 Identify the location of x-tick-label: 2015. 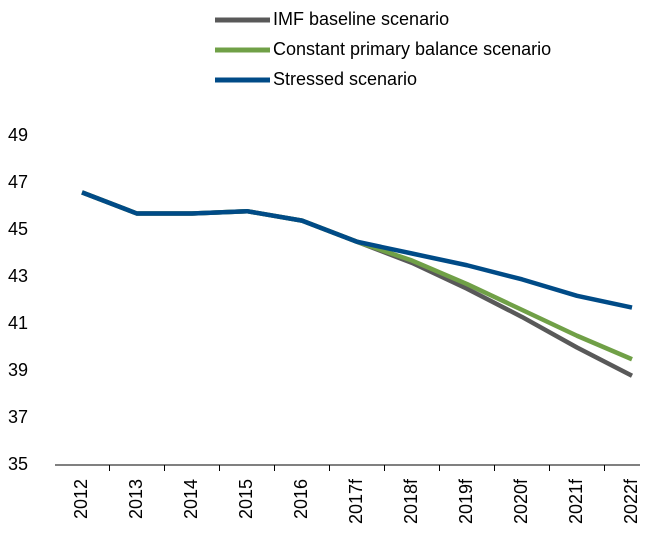
(246, 499).